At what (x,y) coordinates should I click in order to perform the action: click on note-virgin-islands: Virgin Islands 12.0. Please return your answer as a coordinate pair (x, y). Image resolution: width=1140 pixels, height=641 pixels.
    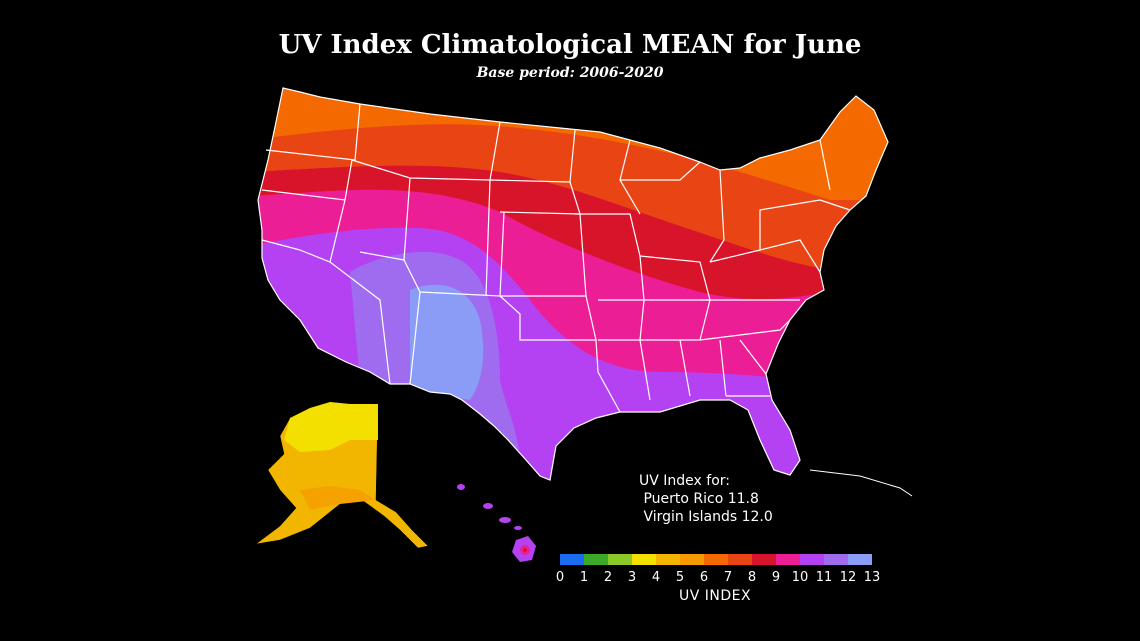
    Looking at the image, I should click on (706, 517).